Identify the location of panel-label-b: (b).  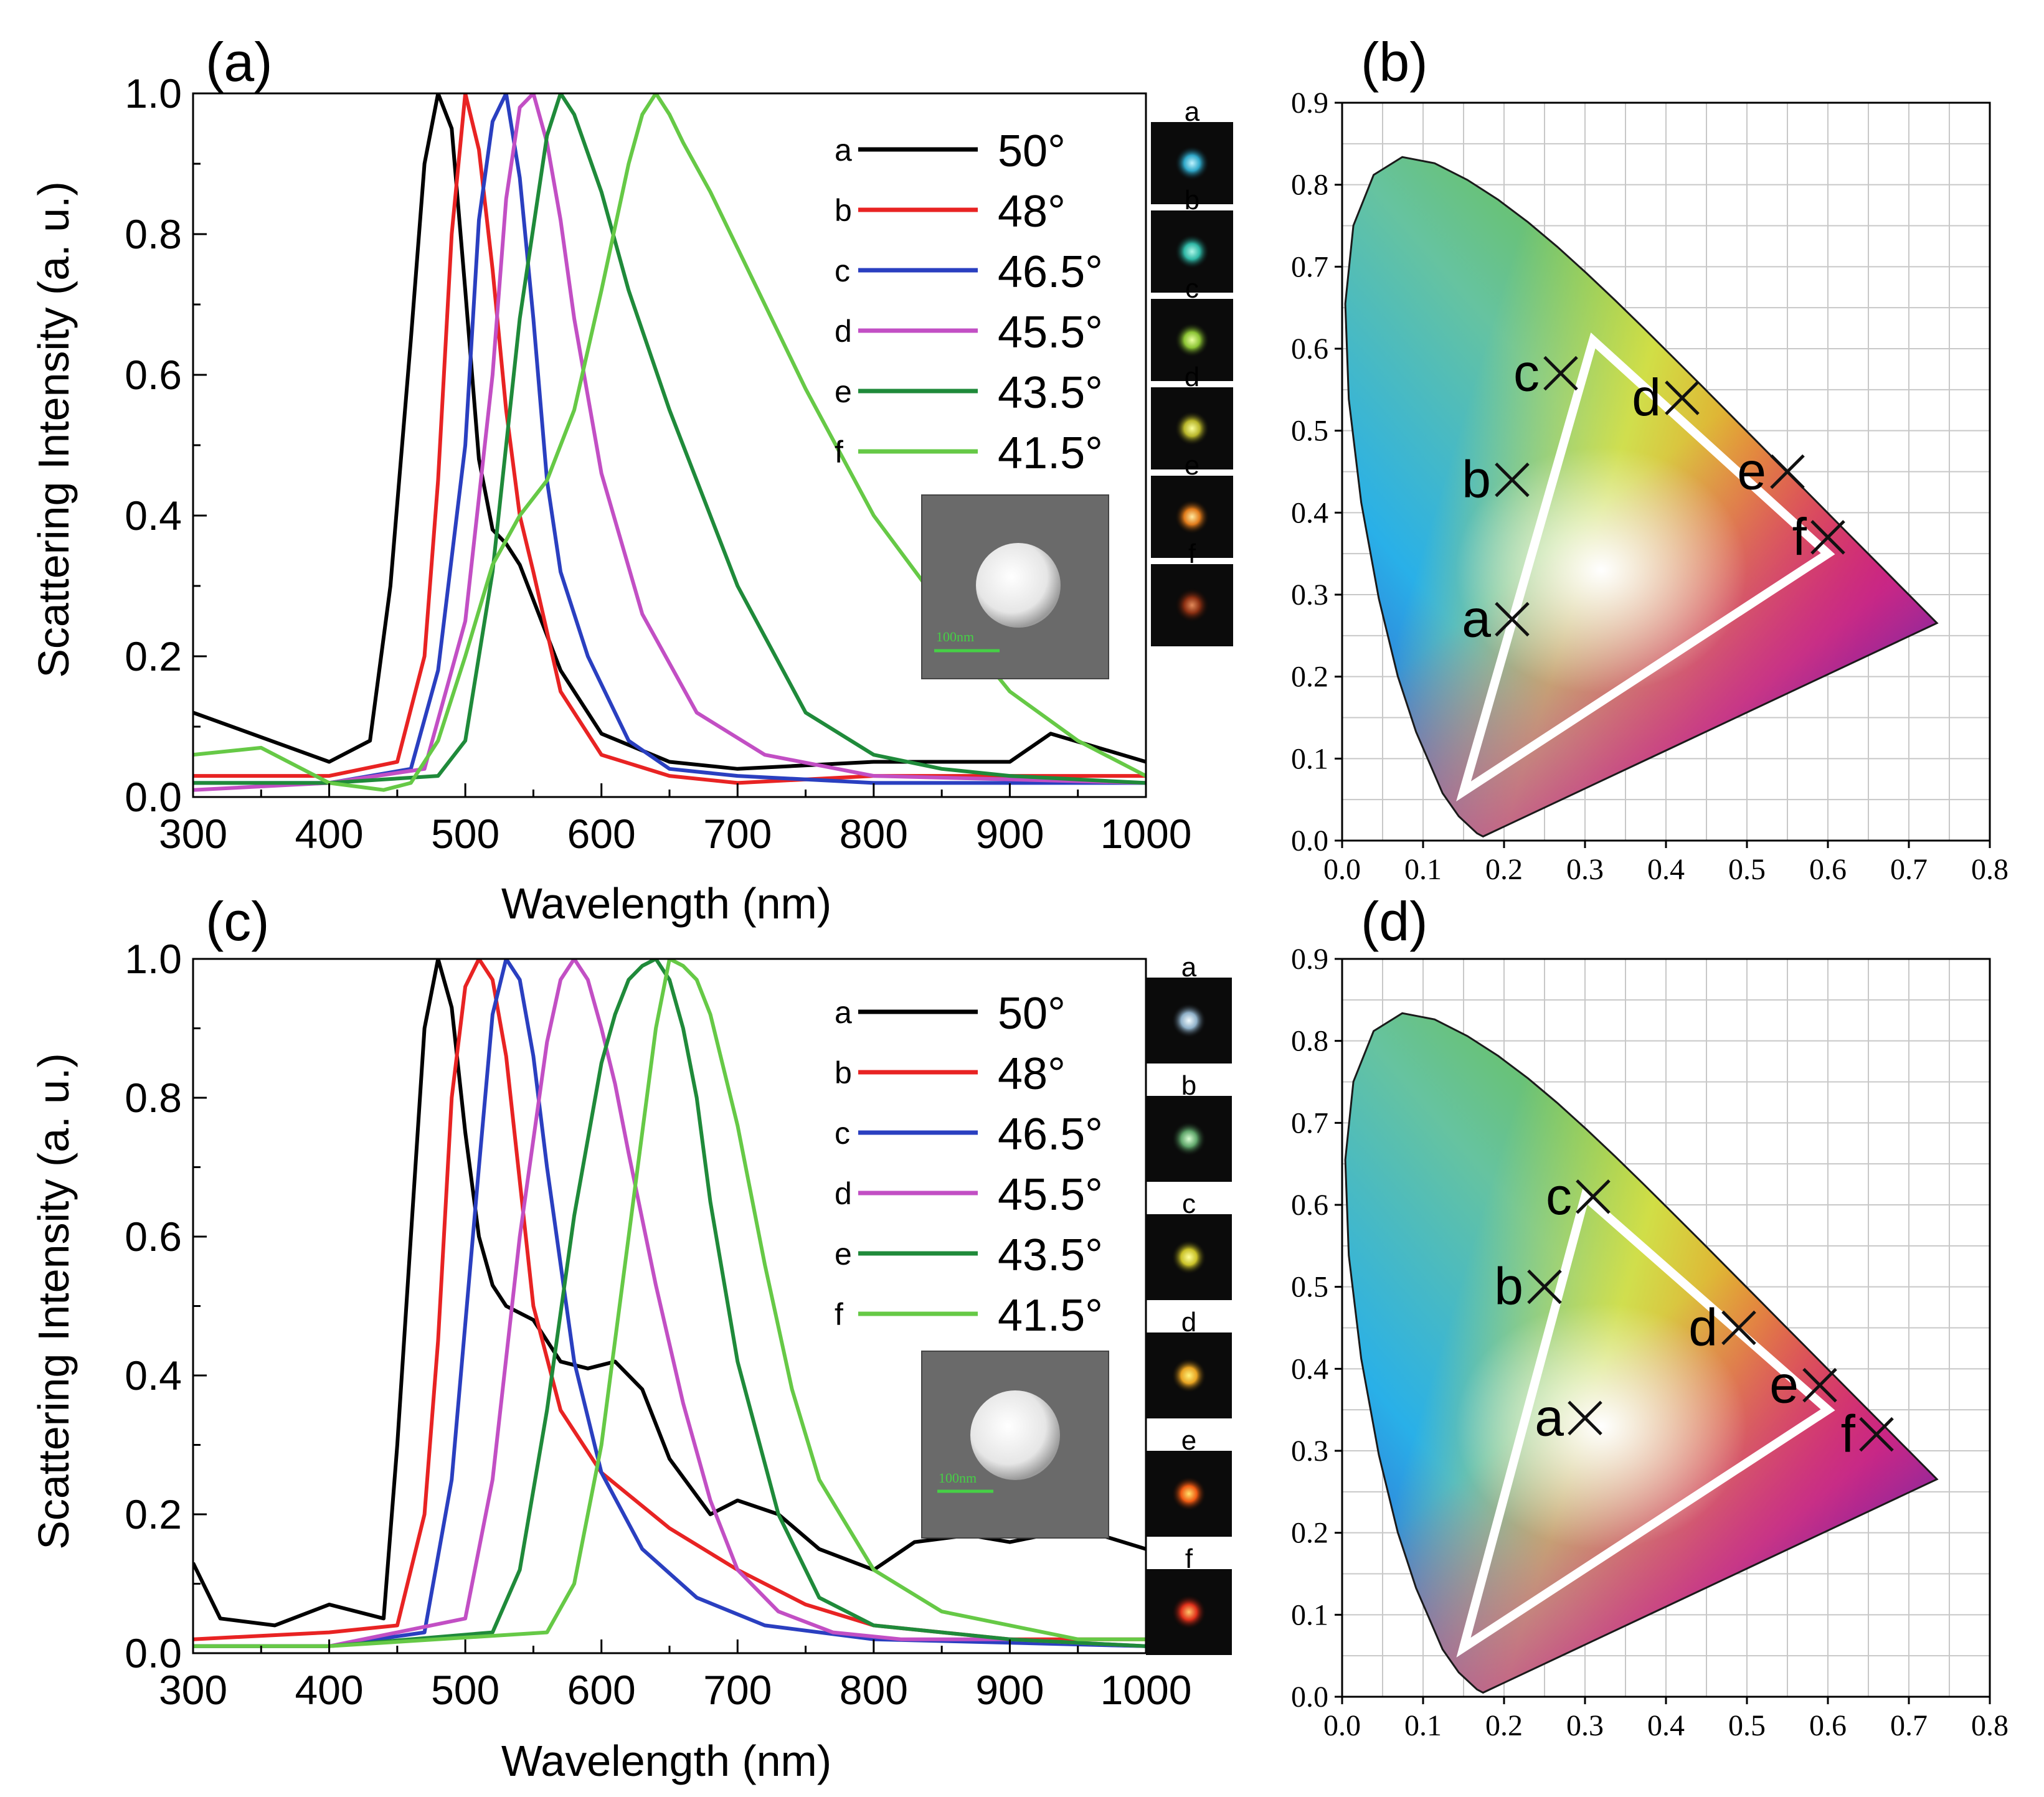
(1394, 62).